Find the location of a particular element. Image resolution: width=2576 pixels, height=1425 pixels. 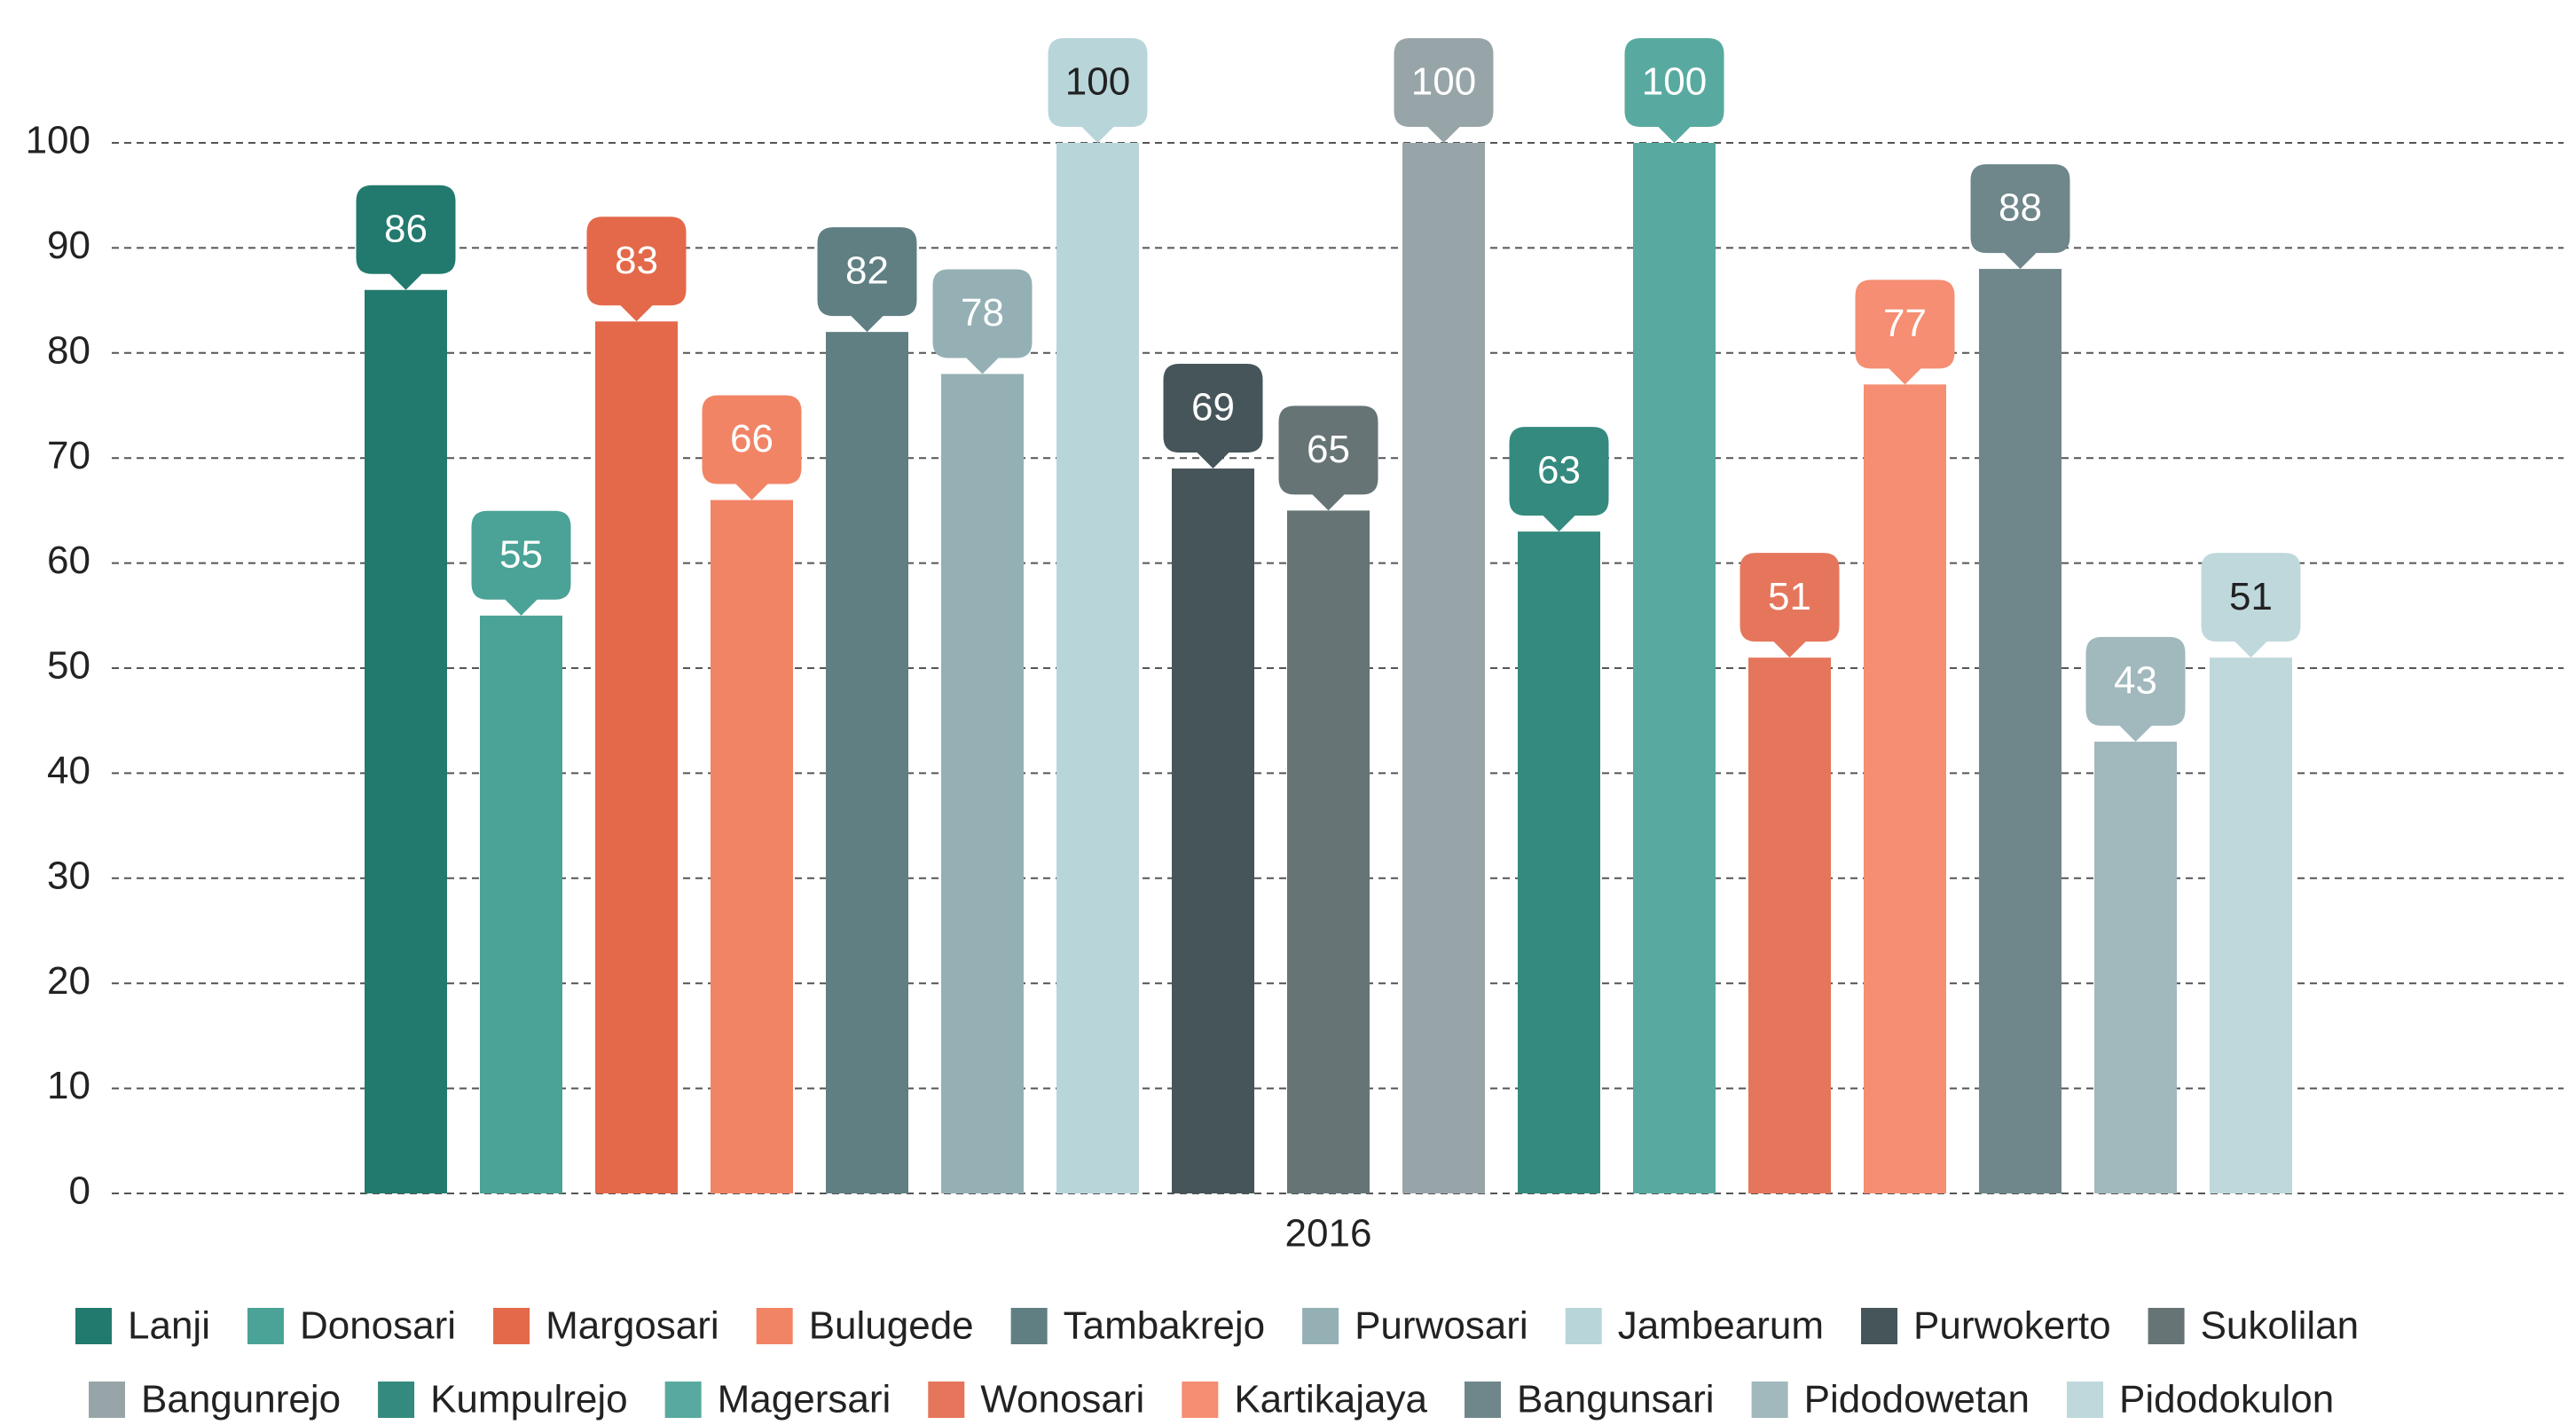

legend-label: Lanji is located at coordinates (169, 1326).